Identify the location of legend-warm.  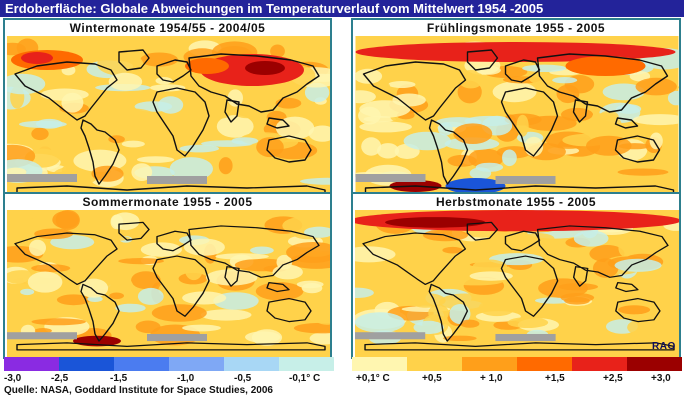
(517, 364).